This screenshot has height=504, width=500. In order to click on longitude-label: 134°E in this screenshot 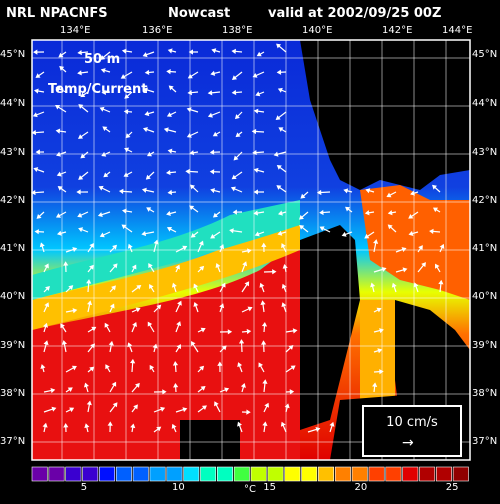, I will do `click(75, 30)`.